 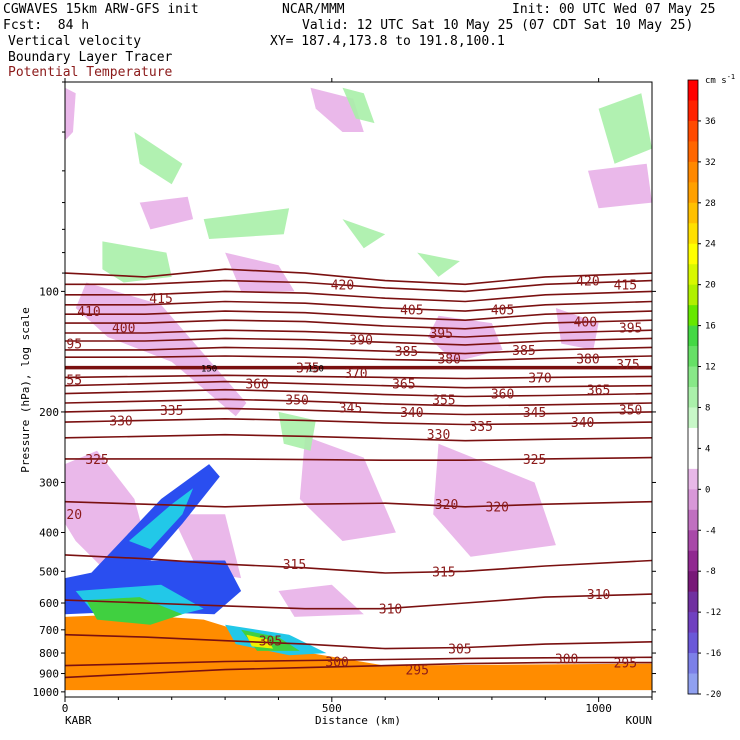 I want to click on isentrope-label: 330, so click(x=438, y=435).